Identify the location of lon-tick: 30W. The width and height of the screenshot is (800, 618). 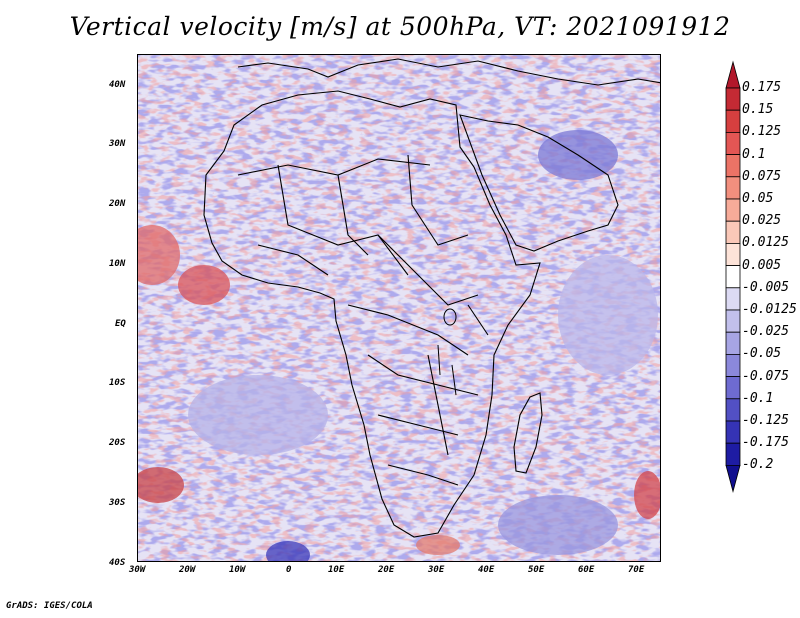
(137, 570).